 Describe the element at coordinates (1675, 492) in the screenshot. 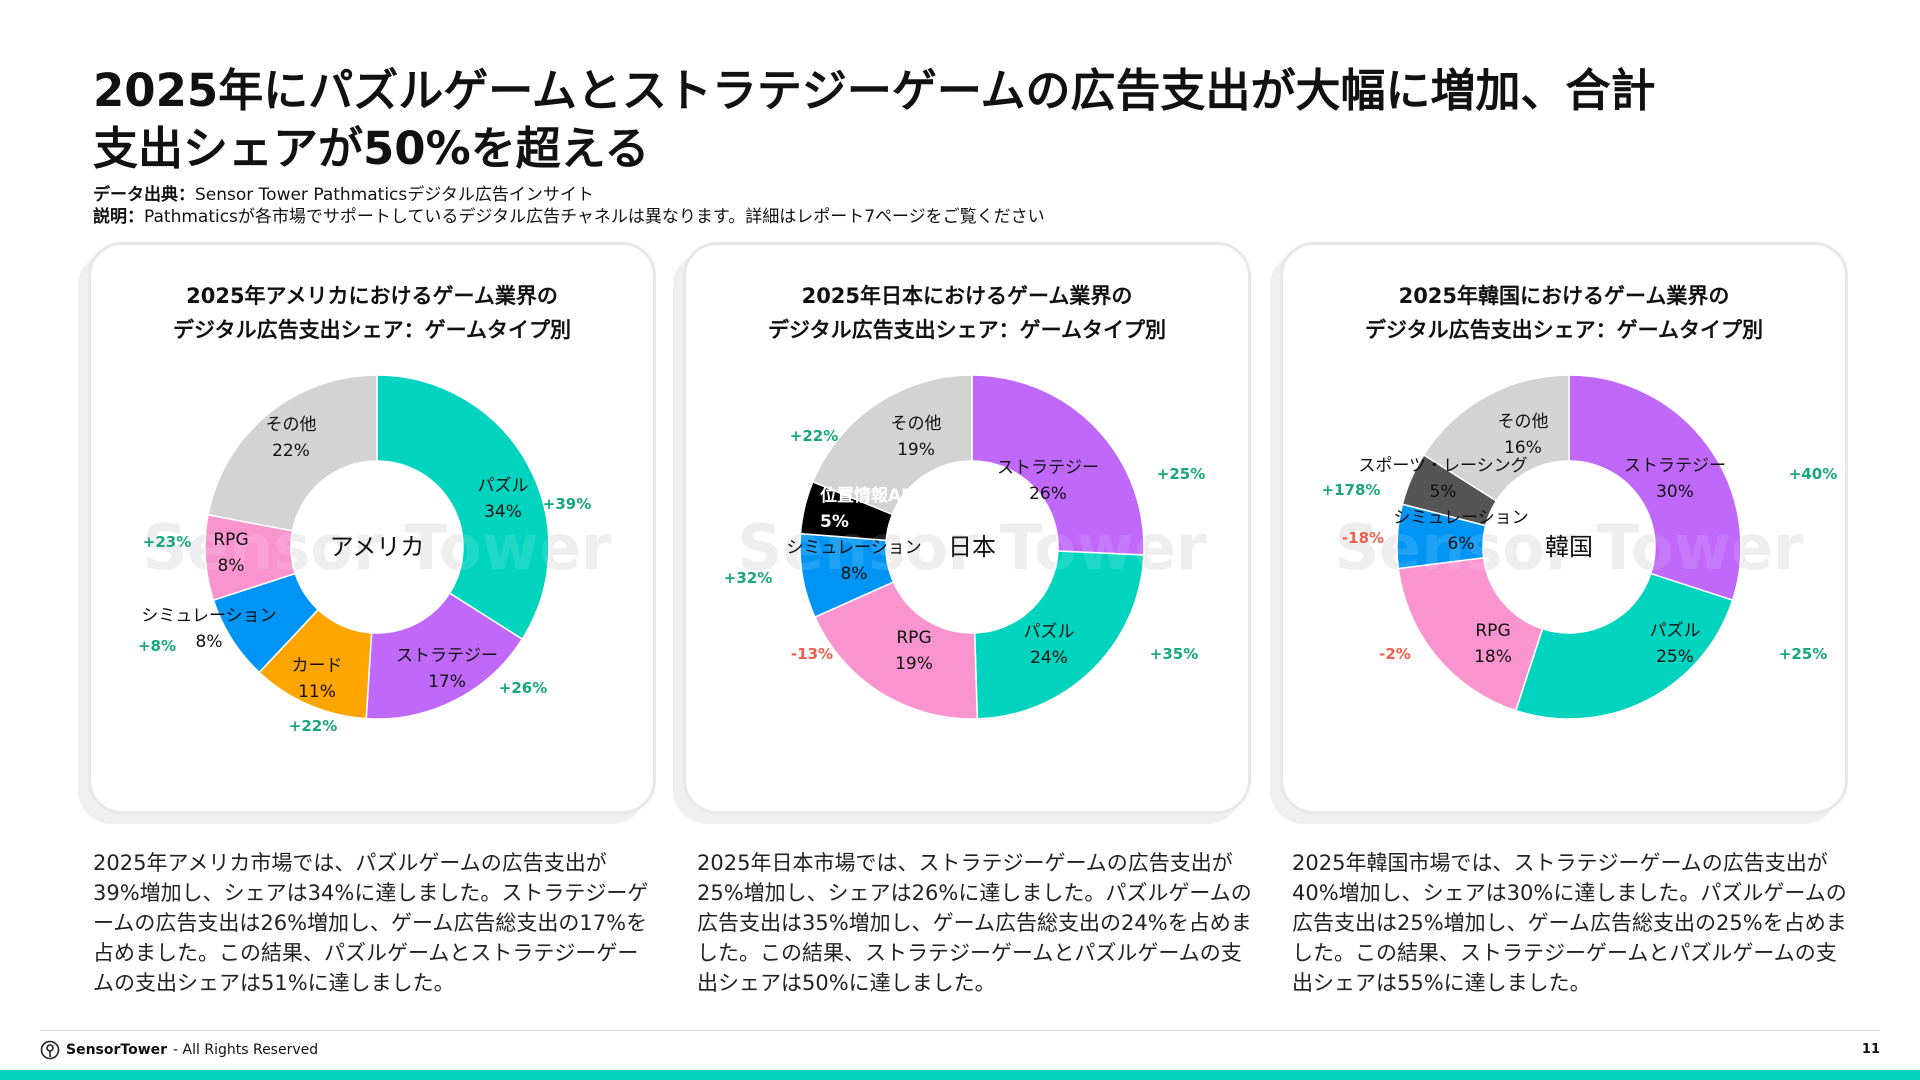

I see `slice-value-label: 30%` at that location.